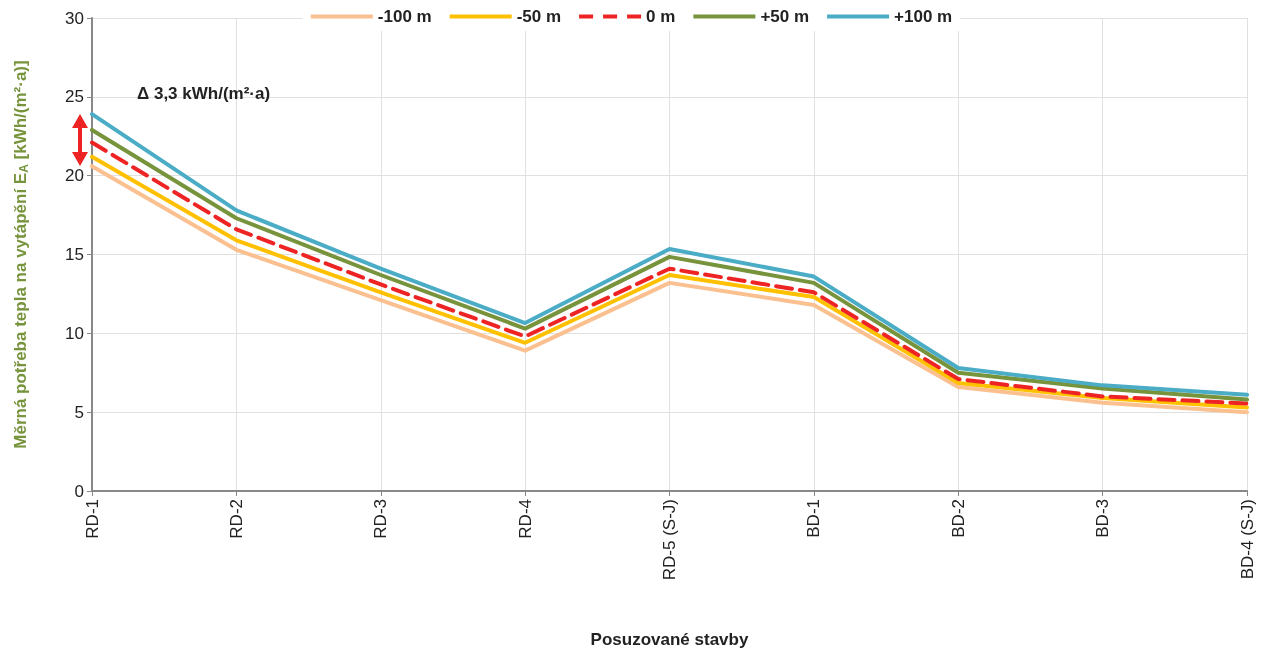 This screenshot has width=1263, height=662. Describe the element at coordinates (958, 518) in the screenshot. I see `x-tick-label: BD-2` at that location.